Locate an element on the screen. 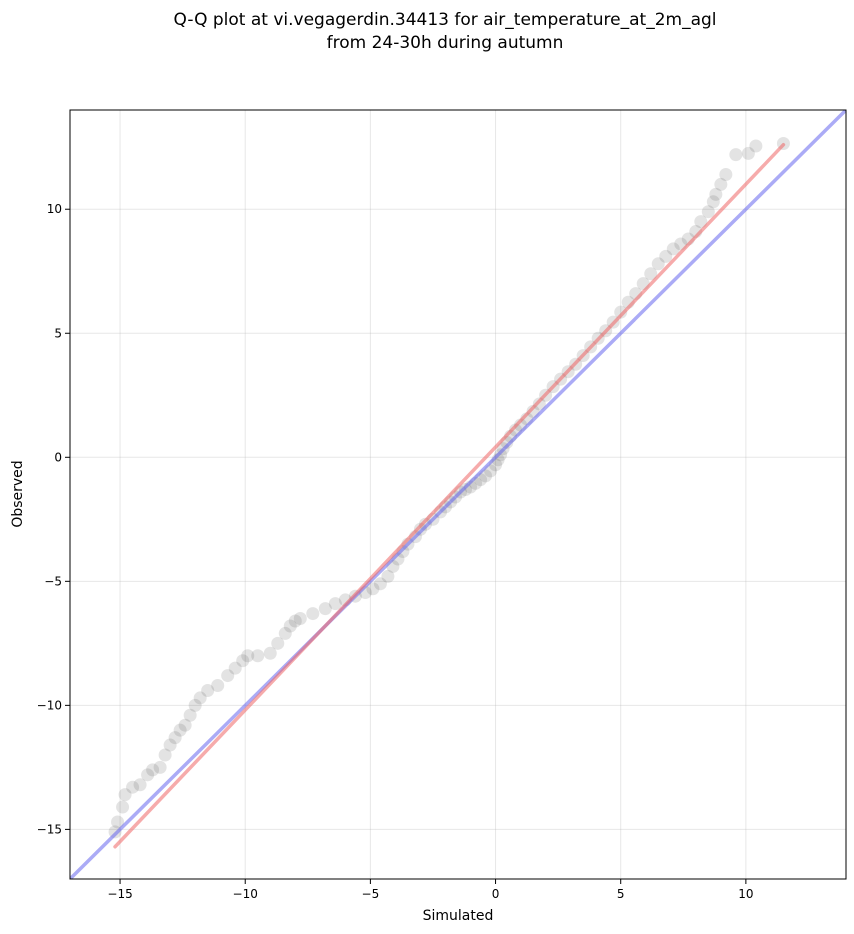  x-tick-label: −15 is located at coordinates (119, 894).